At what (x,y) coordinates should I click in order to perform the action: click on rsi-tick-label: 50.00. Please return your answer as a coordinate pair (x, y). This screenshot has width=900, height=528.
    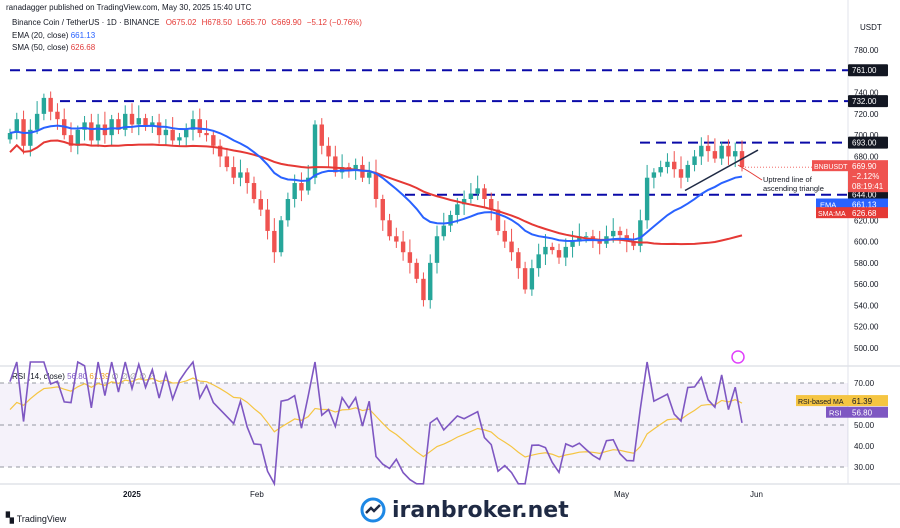
    Looking at the image, I should click on (864, 425).